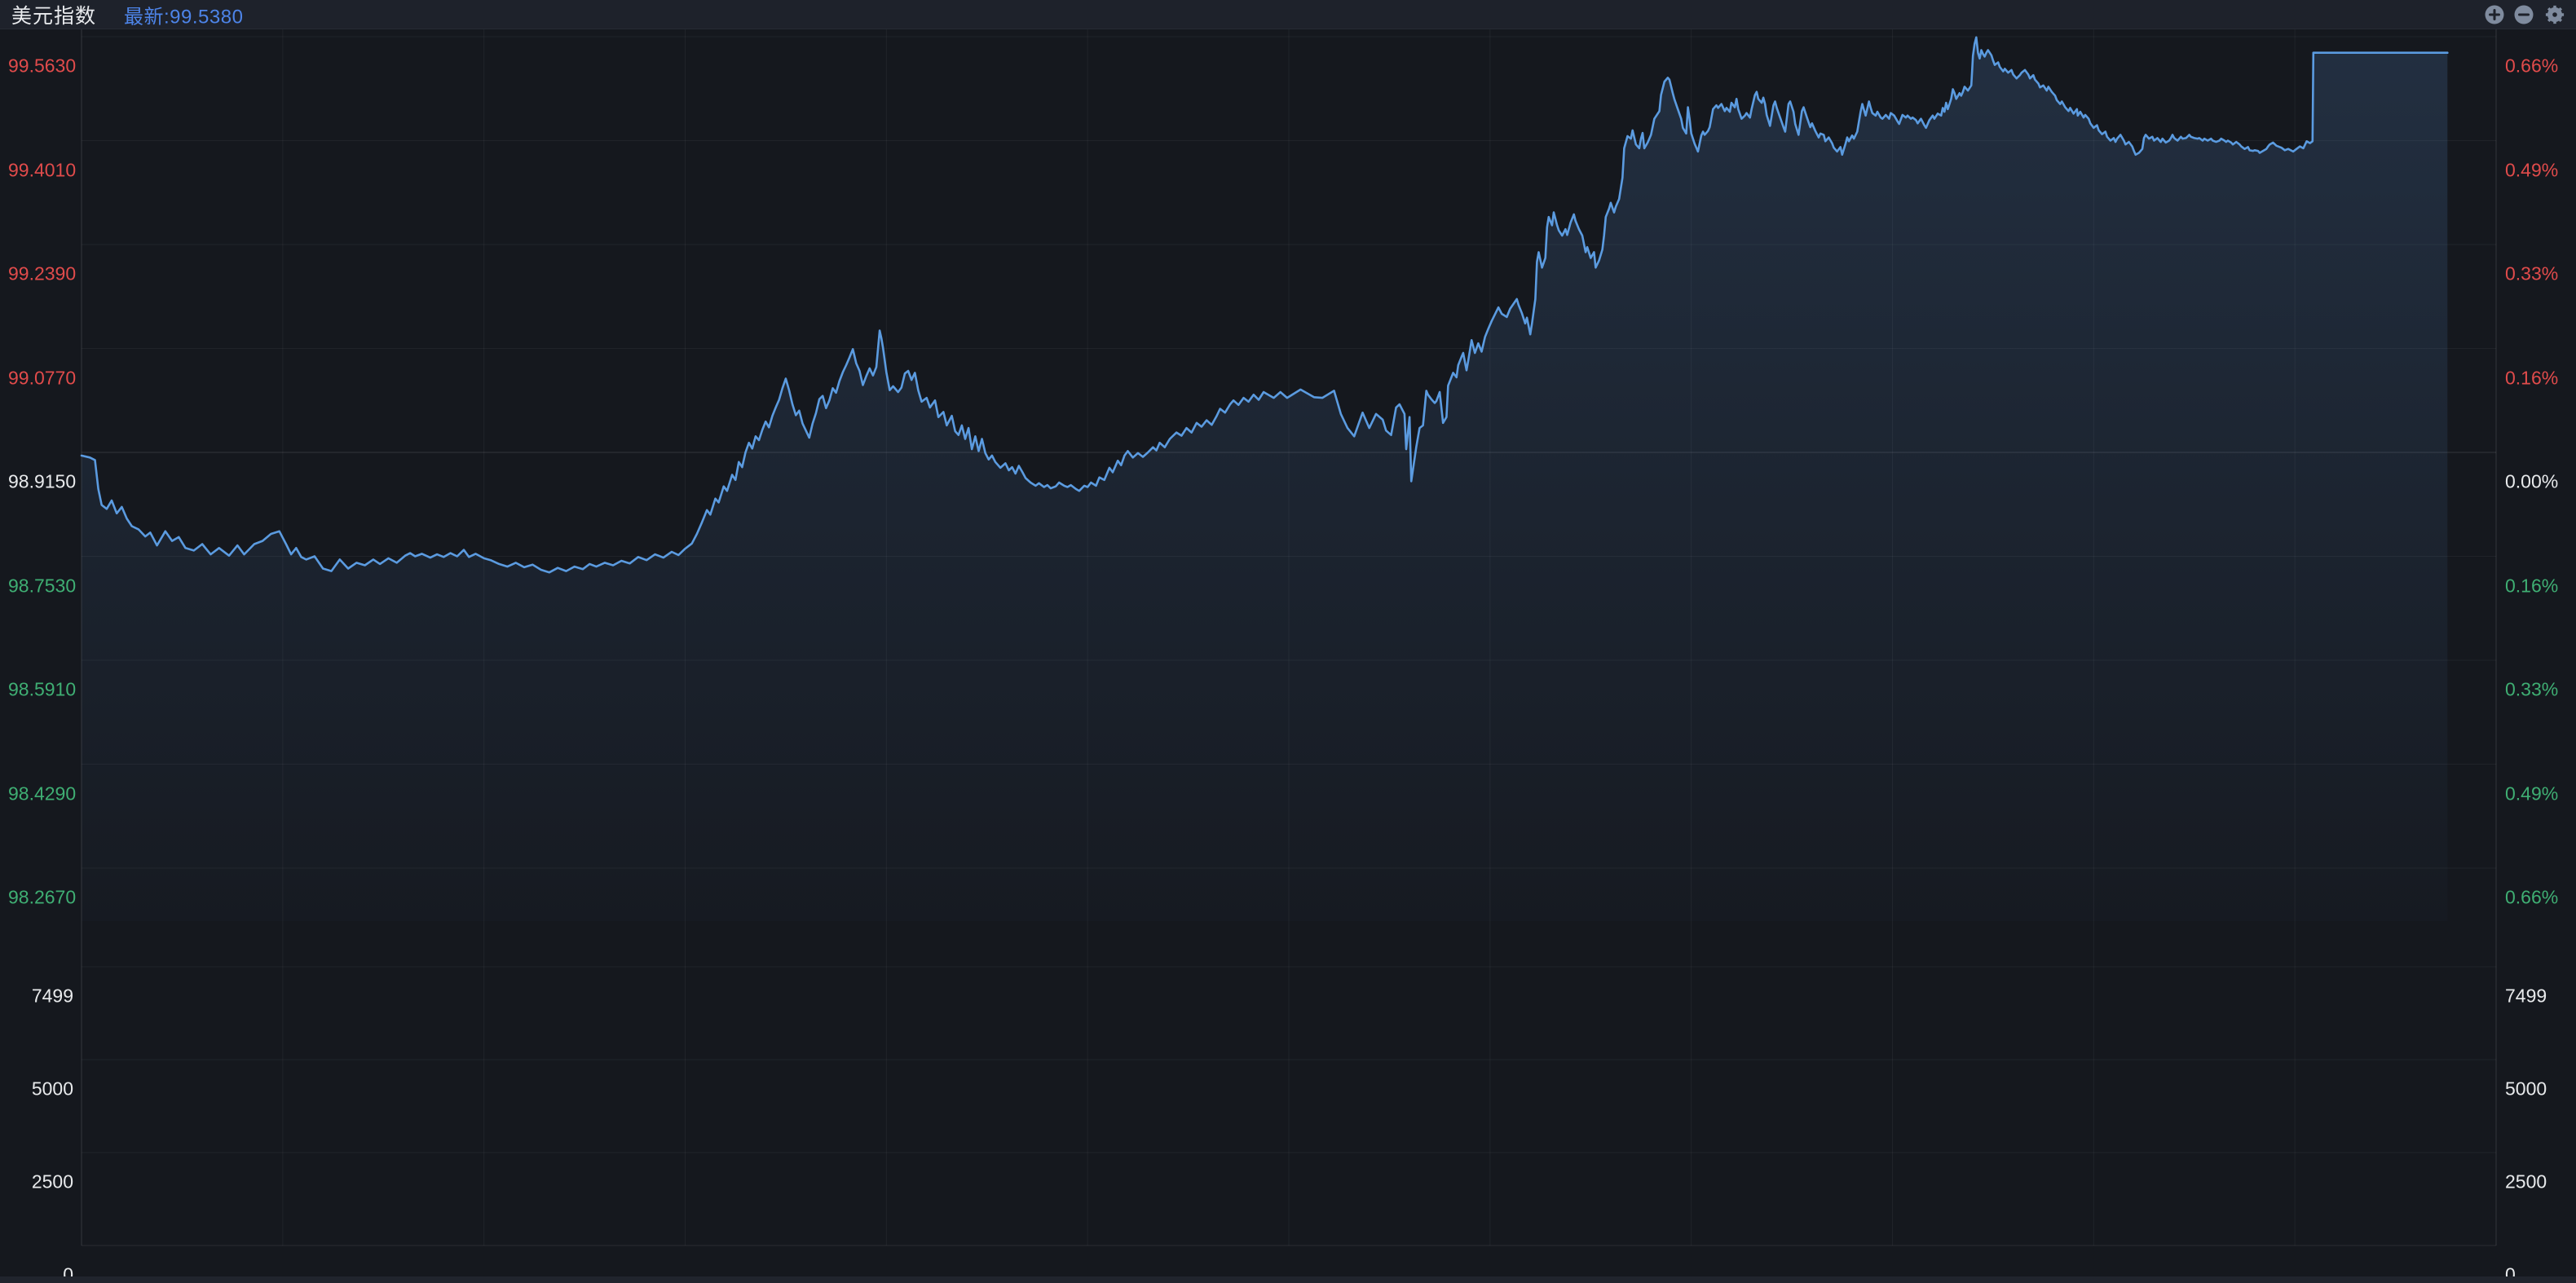 The width and height of the screenshot is (2576, 1283). I want to click on latest-quote: 最新:99.5380, so click(184, 17).